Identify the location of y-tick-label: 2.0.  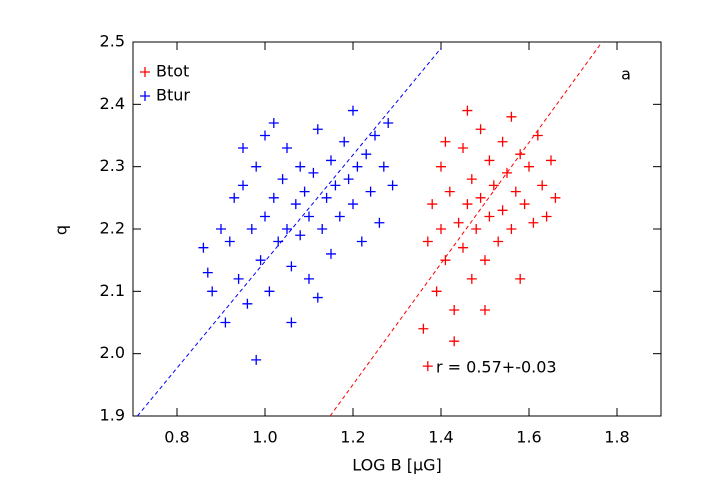
(112, 352).